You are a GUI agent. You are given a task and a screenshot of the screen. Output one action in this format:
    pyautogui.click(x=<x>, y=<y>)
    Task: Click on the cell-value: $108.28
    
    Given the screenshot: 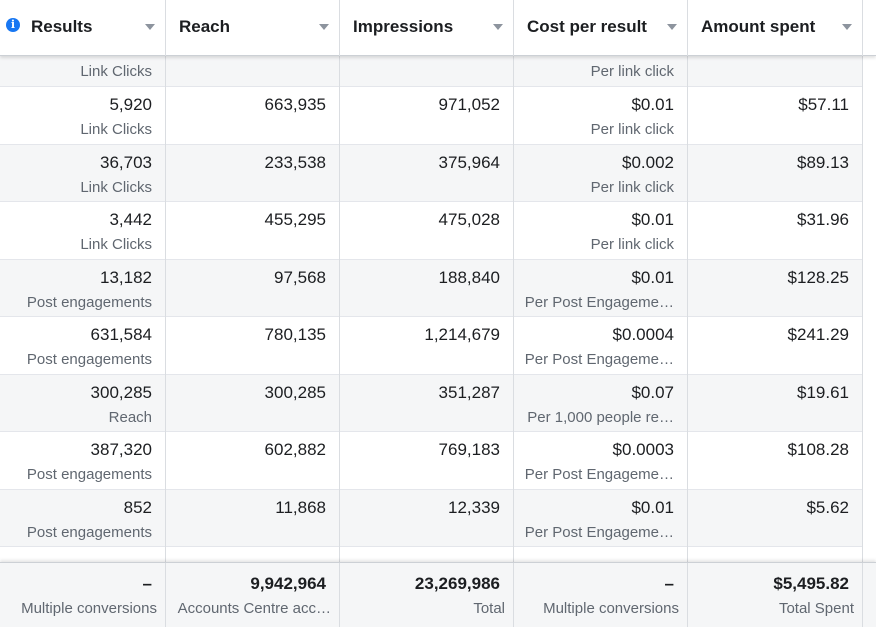 What is the action you would take?
    pyautogui.click(x=818, y=449)
    